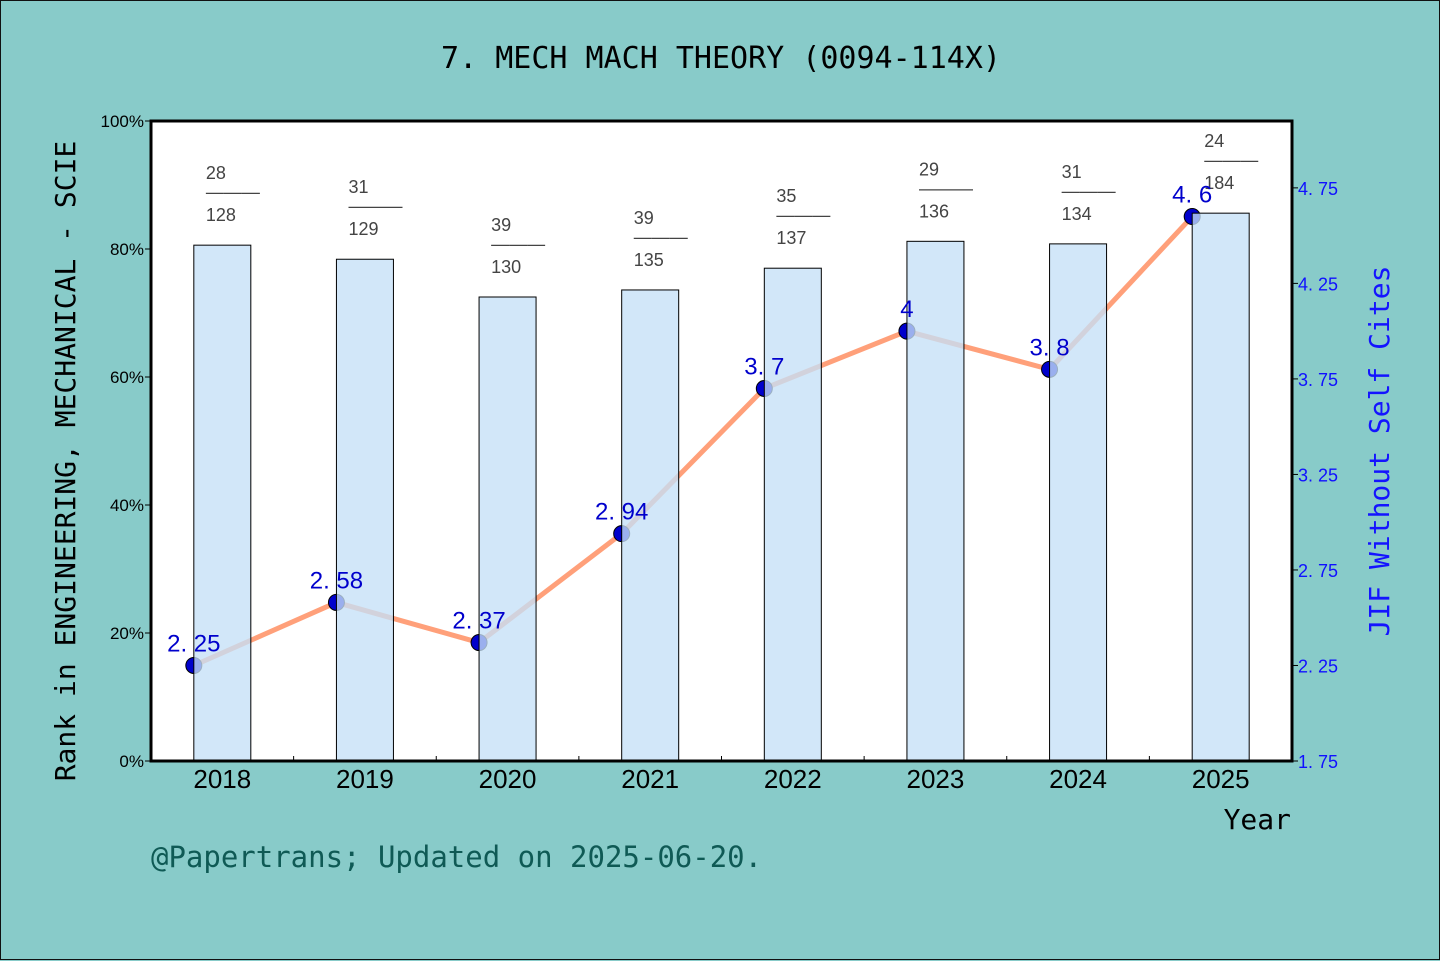  What do you see at coordinates (127, 505) in the screenshot?
I see `y-tick-label: 40%` at bounding box center [127, 505].